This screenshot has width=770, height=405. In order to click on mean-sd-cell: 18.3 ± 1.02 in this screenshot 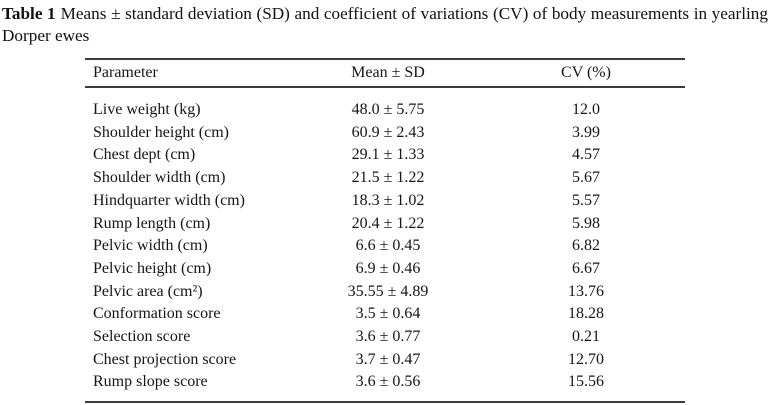, I will do `click(388, 200)`.